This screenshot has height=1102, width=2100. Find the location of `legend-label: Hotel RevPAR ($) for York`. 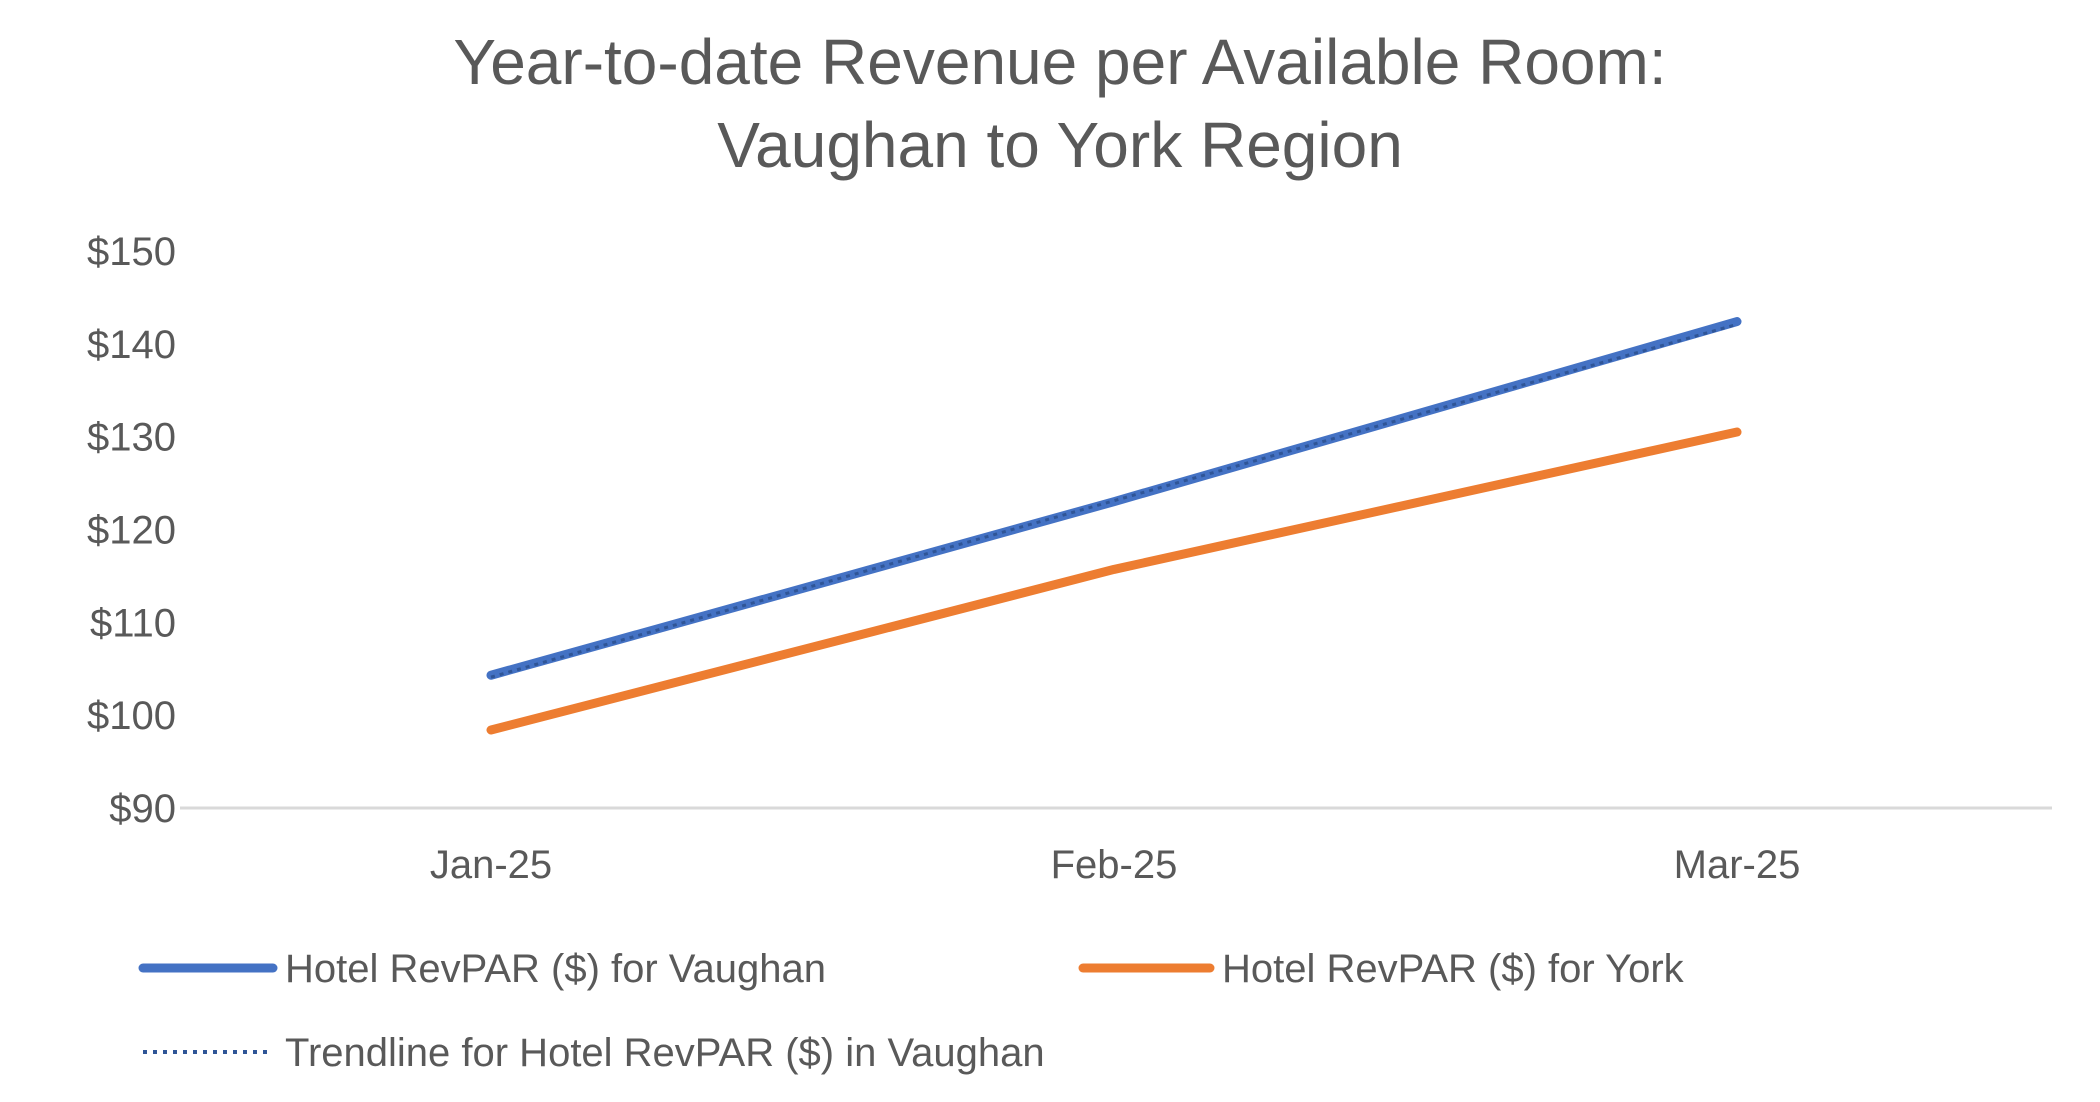

legend-label: Hotel RevPAR ($) for York is located at coordinates (1453, 969).